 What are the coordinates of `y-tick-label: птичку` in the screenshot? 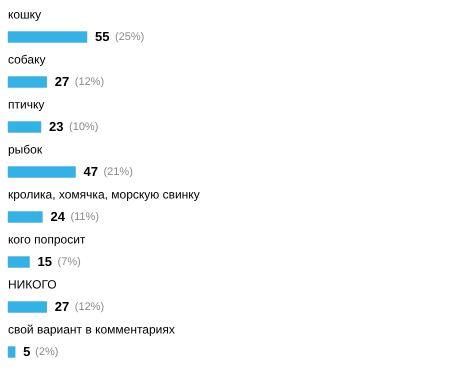 It's located at (26, 105).